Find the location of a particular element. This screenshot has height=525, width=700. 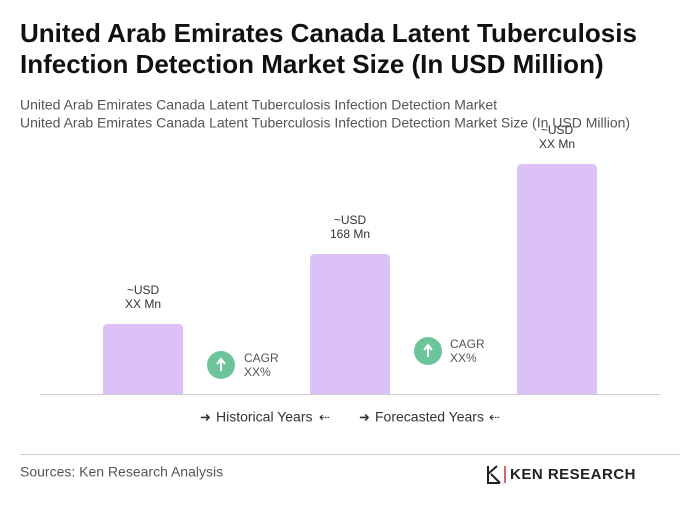

value-label: 168 Mn is located at coordinates (350, 234).